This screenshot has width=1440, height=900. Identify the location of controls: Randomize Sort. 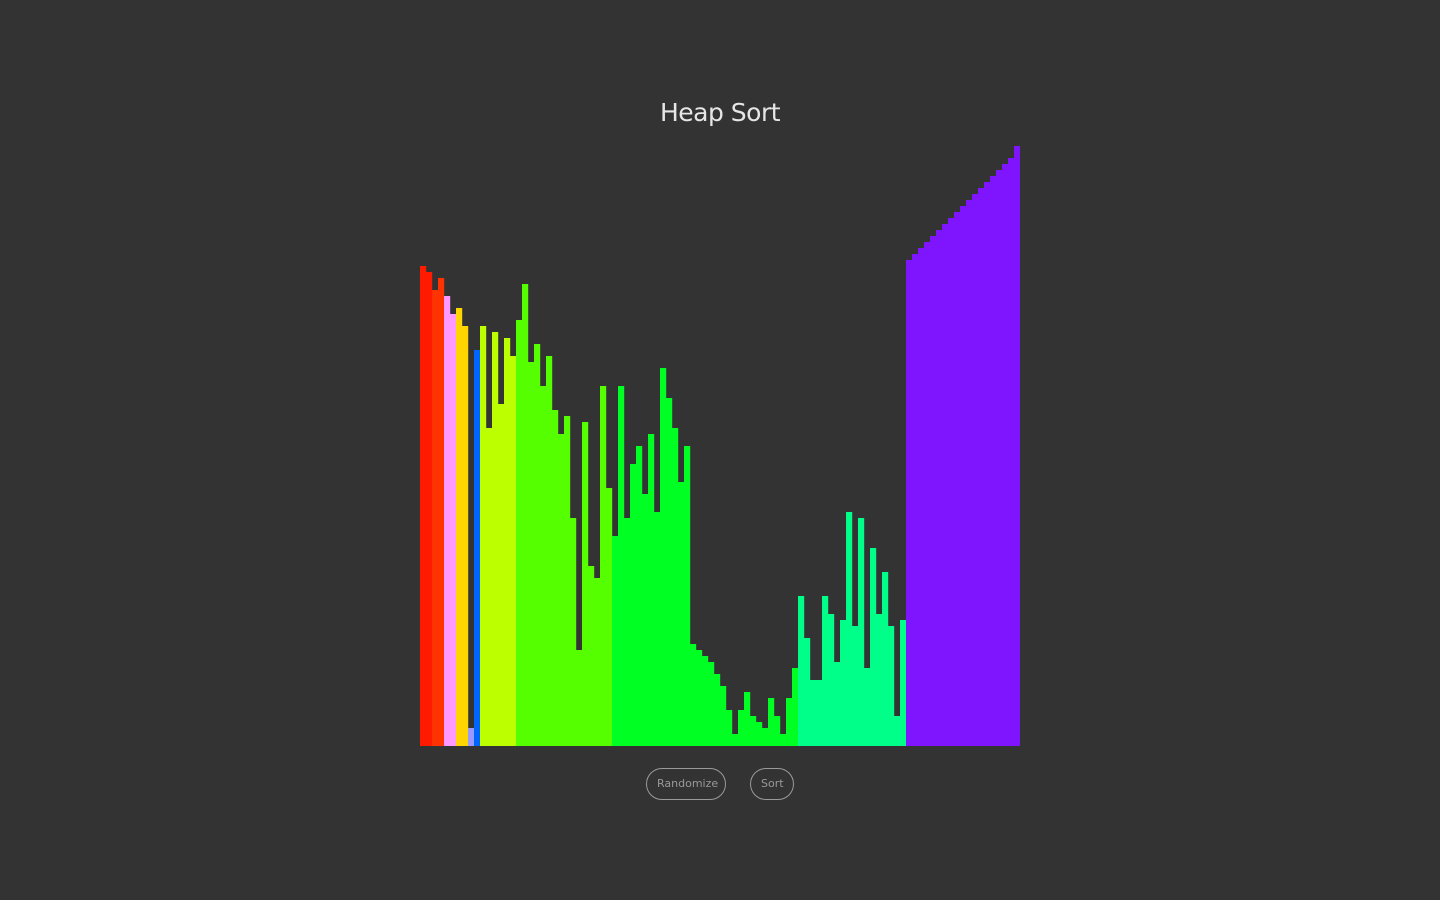
(720, 784).